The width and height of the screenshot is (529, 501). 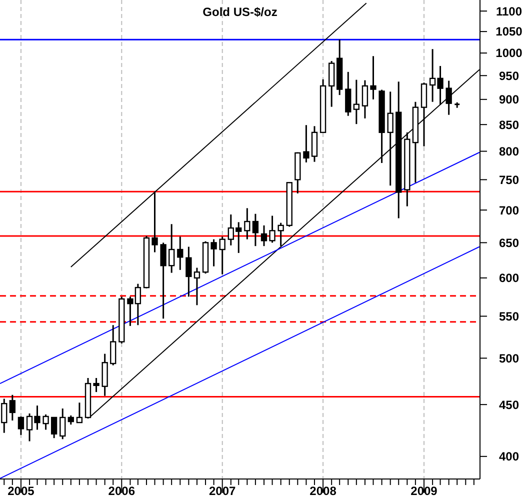 I want to click on text: Gold US-$/oz, so click(x=240, y=12).